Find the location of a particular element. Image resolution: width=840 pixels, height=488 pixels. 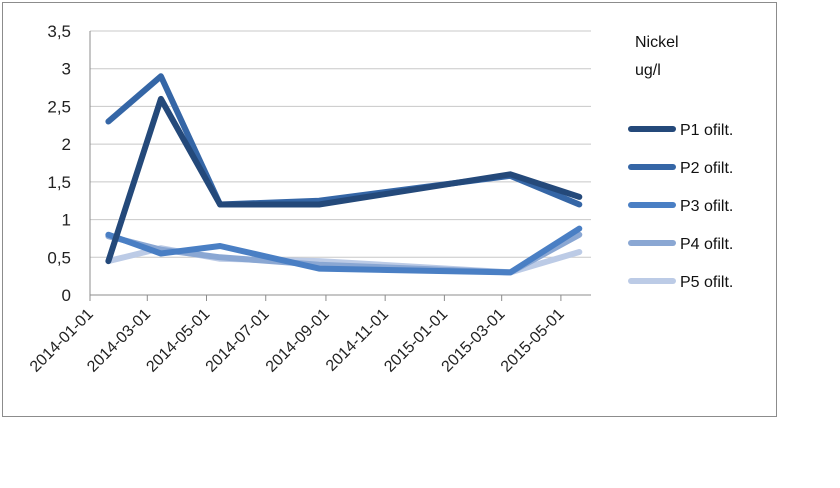

x-tick-label: 2014-07-01 is located at coordinates (238, 341).